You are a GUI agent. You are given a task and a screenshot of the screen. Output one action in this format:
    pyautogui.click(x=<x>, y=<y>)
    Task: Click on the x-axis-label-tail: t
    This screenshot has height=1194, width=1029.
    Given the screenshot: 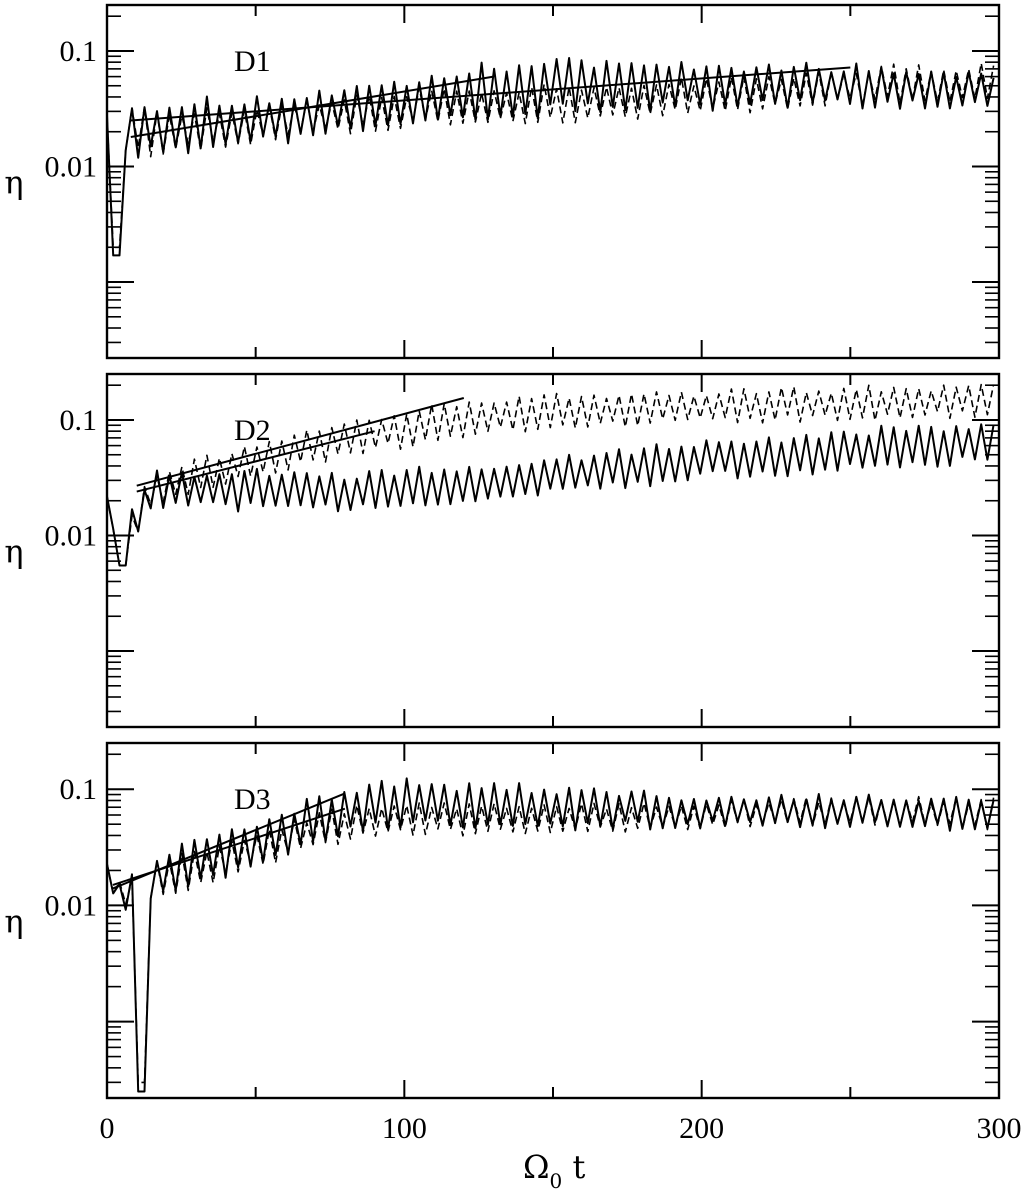 What is the action you would take?
    pyautogui.click(x=573, y=1167)
    